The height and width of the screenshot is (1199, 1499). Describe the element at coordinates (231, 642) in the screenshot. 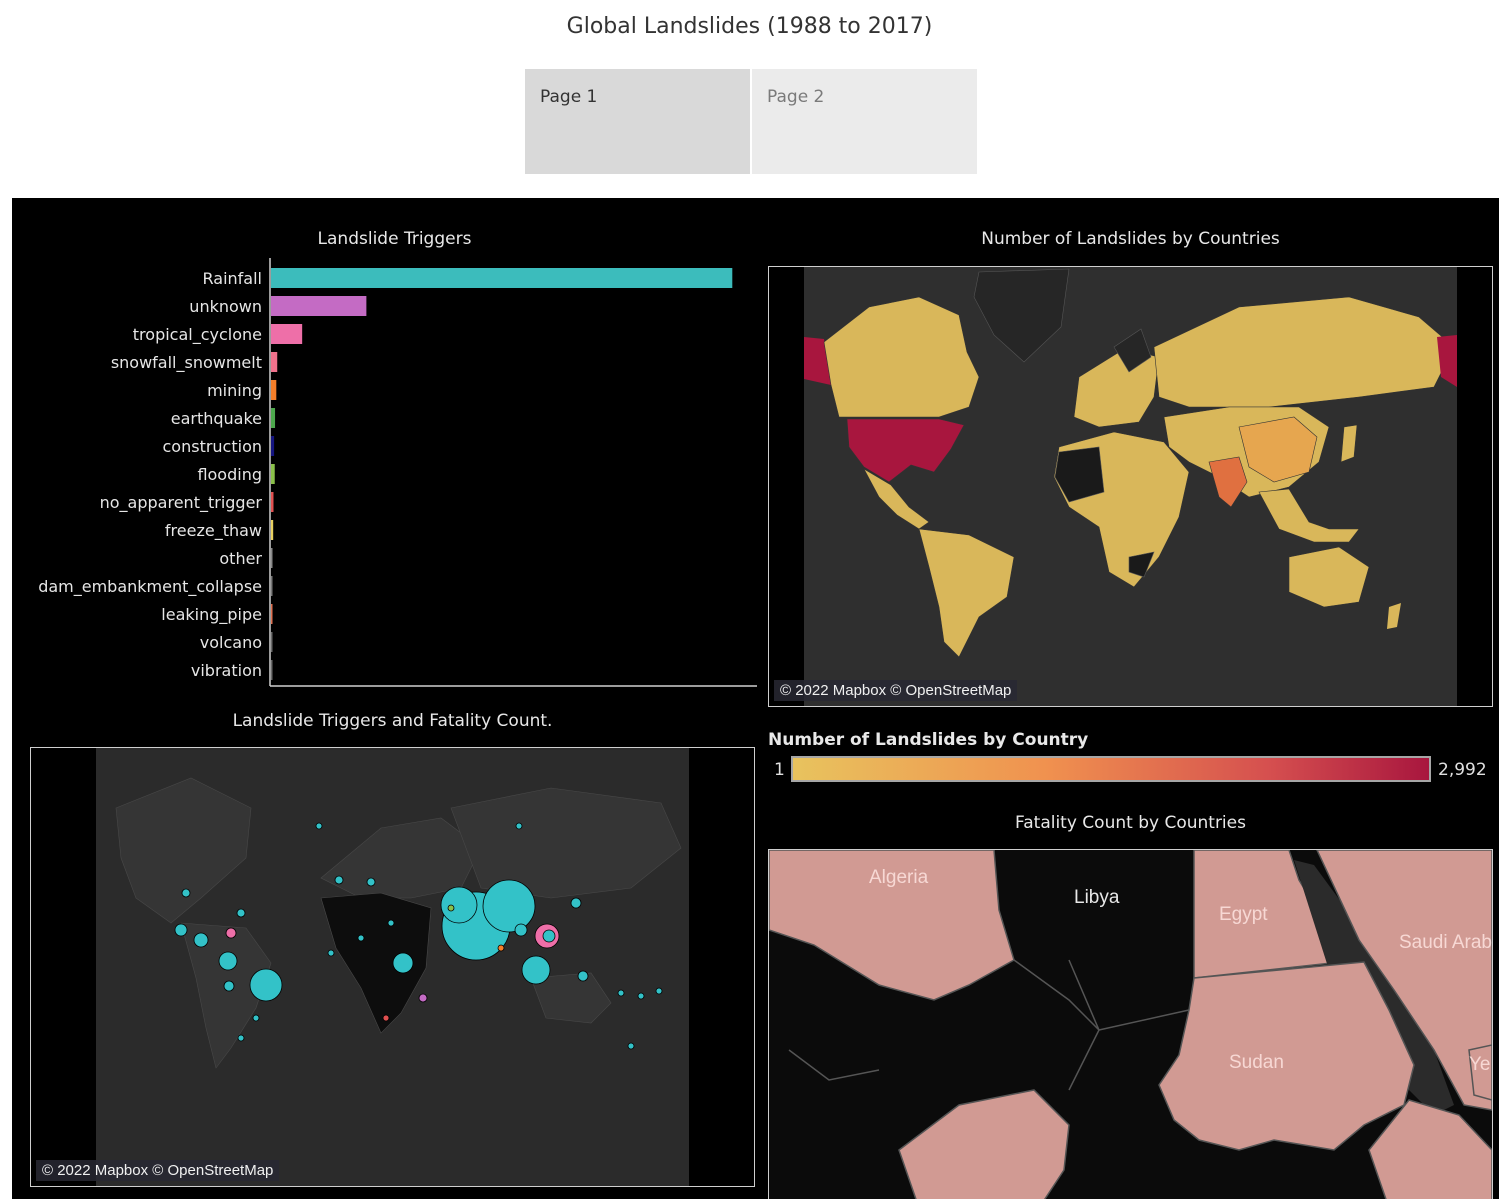

I see `tick-label-volcano: volcano` at that location.